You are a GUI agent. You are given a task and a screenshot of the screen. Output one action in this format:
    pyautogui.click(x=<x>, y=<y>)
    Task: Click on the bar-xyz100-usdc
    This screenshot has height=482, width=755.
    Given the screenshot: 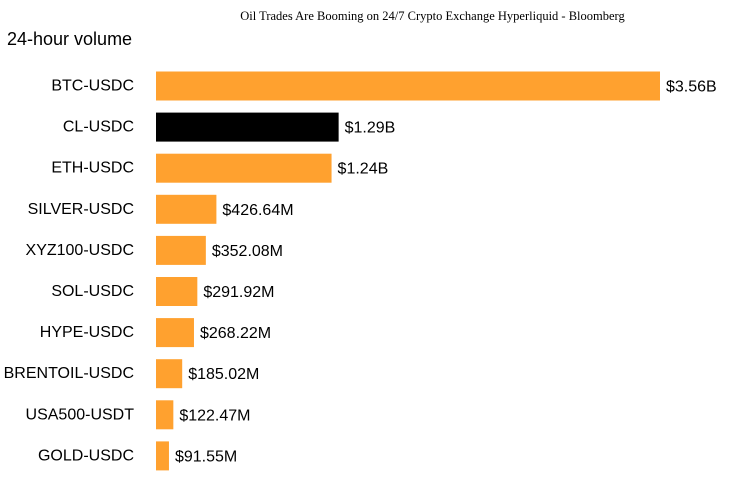 What is the action you would take?
    pyautogui.click(x=181, y=250)
    